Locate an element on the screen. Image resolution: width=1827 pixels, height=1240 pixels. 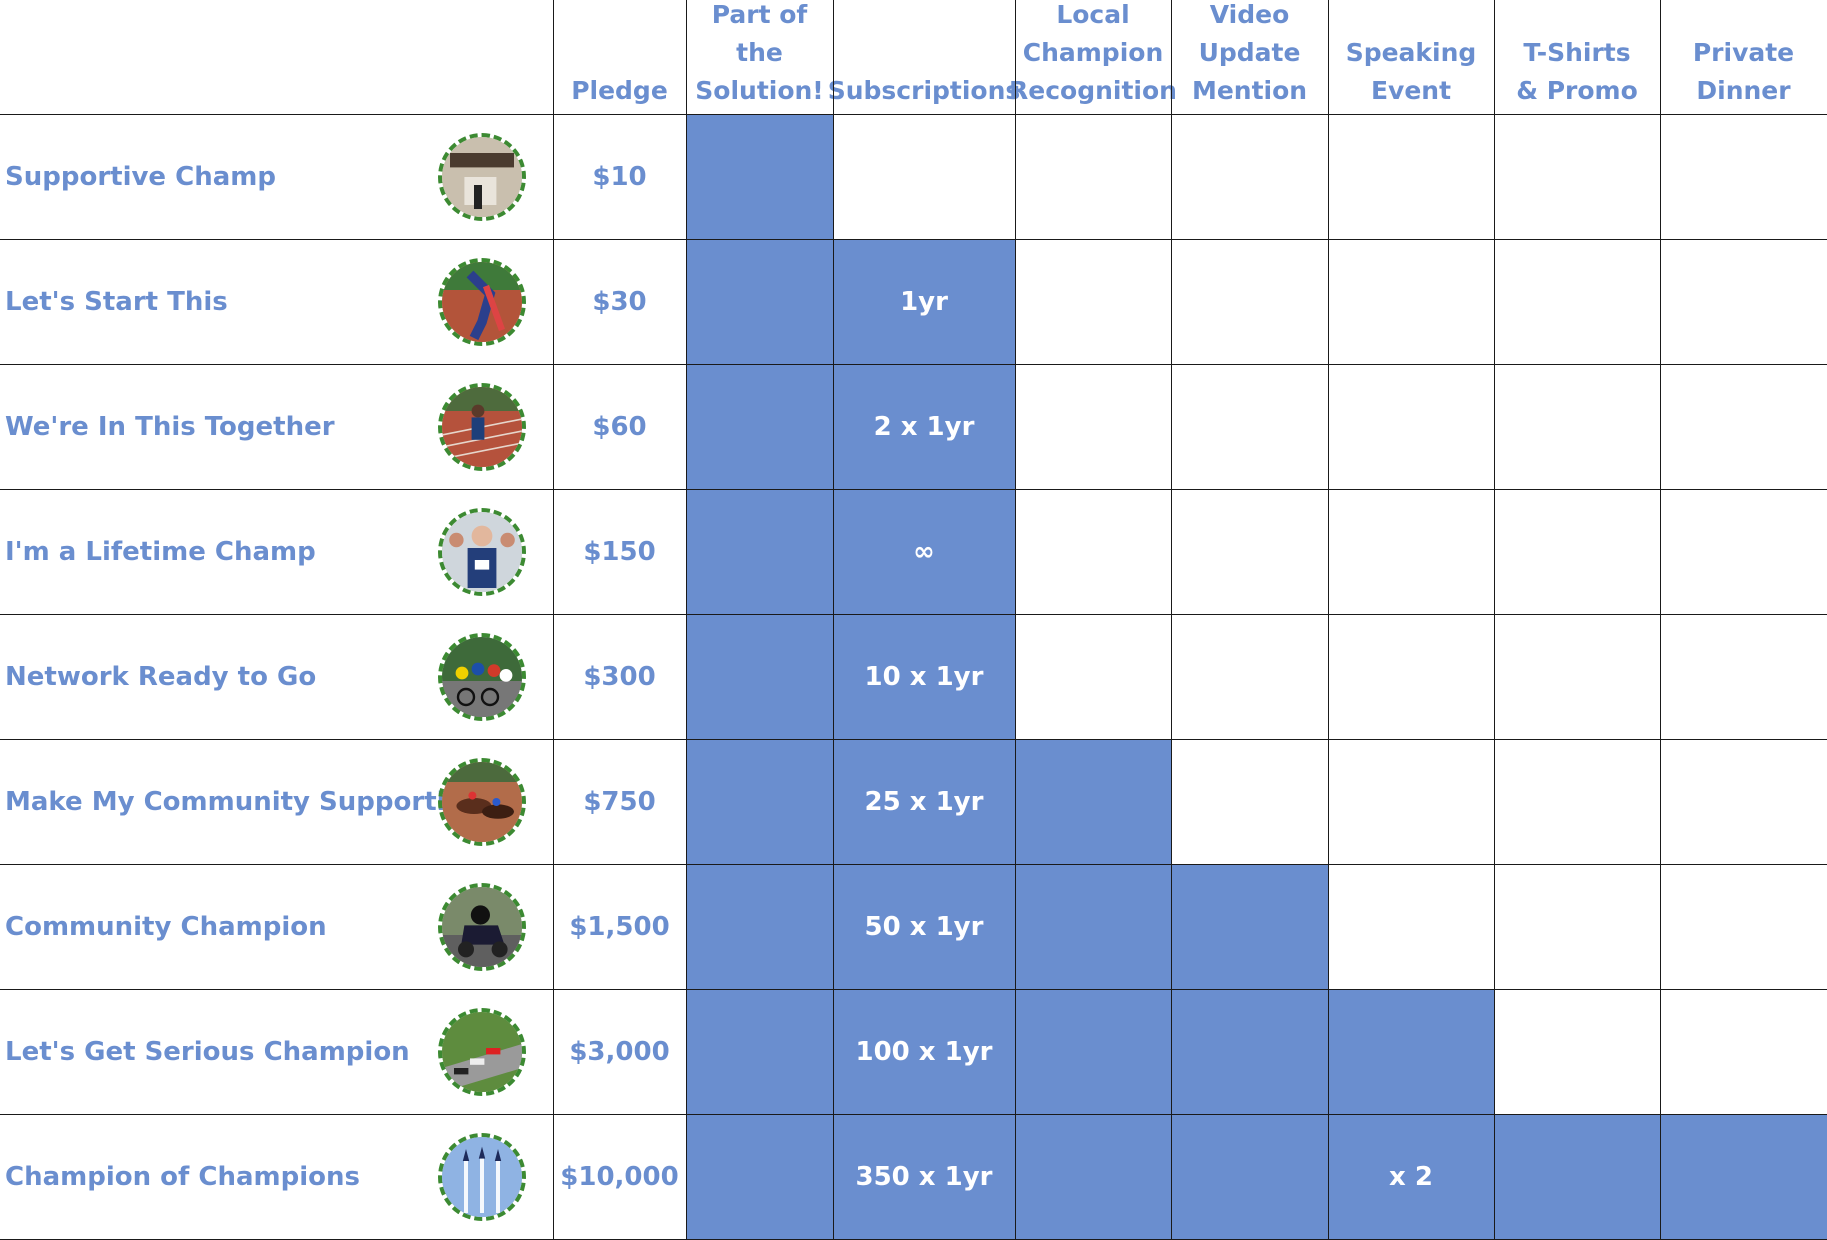
tier-1-video-mention-cell is located at coordinates (1249, 176).